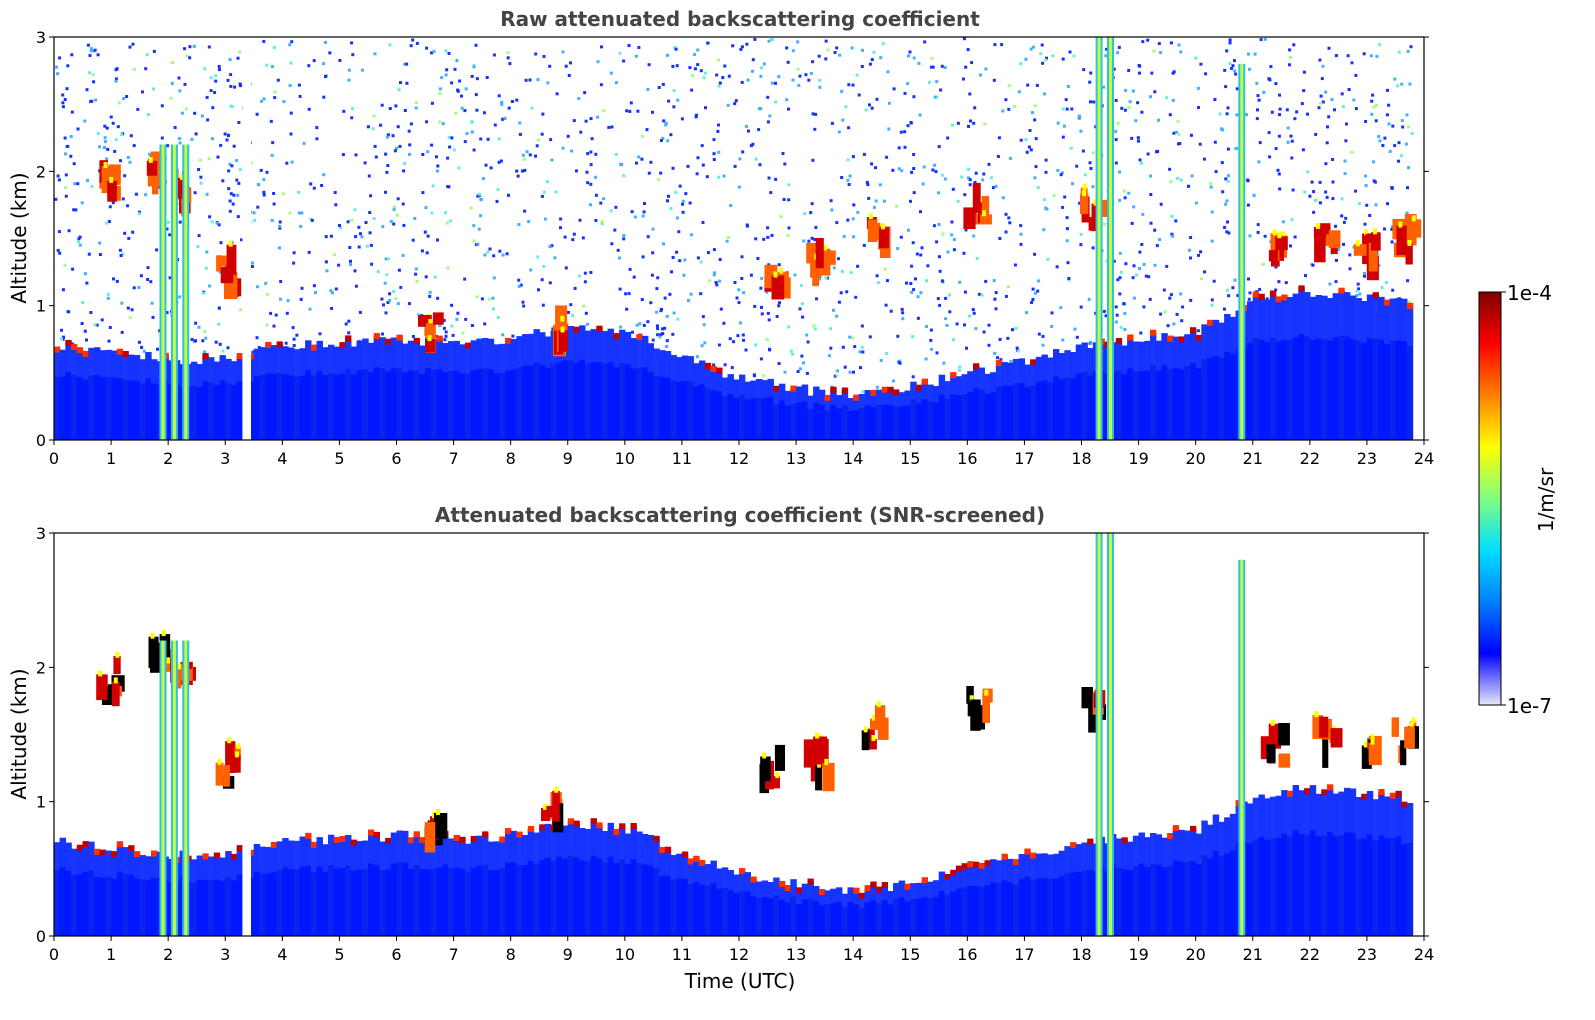 The width and height of the screenshot is (1595, 1020). Describe the element at coordinates (625, 458) in the screenshot. I see `x-tick-label: 10` at that location.